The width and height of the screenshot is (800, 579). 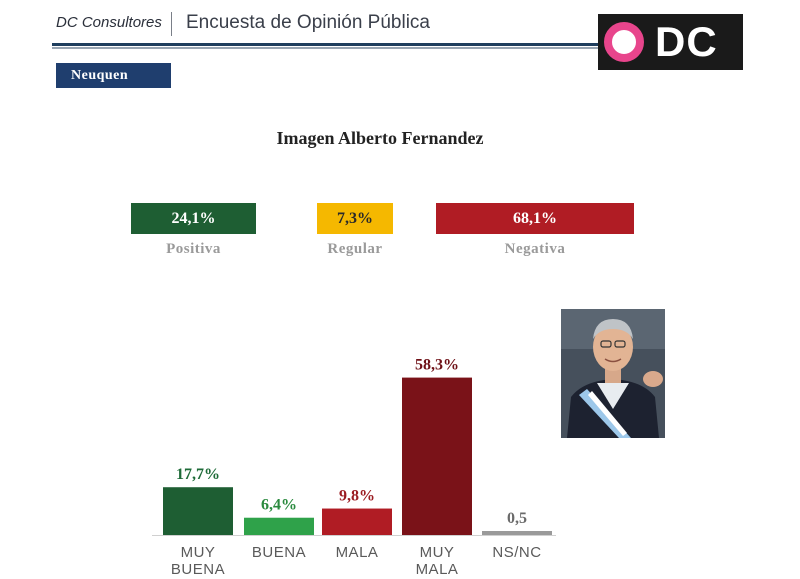 I want to click on summary-positive-box: 24,1%, so click(x=193, y=218).